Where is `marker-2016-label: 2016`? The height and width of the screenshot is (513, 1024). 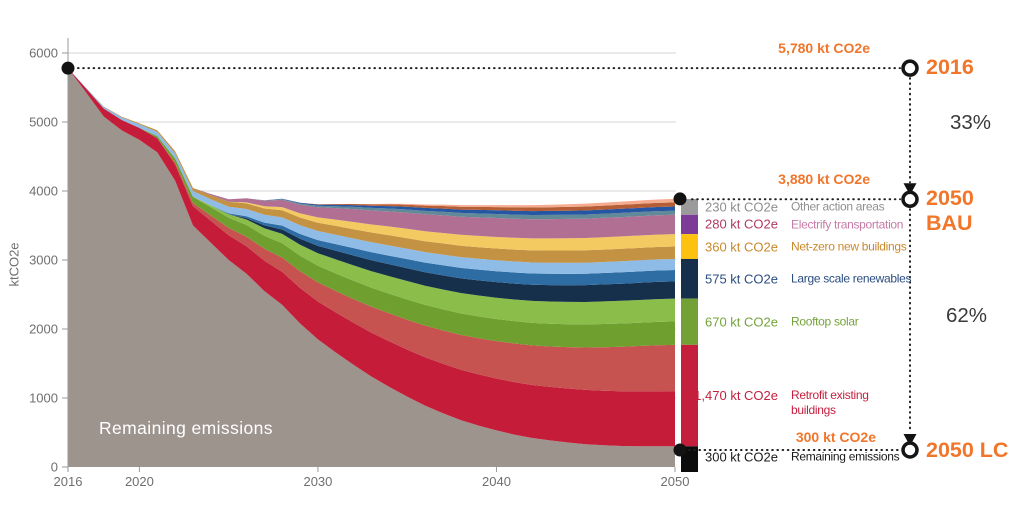 marker-2016-label: 2016 is located at coordinates (950, 67).